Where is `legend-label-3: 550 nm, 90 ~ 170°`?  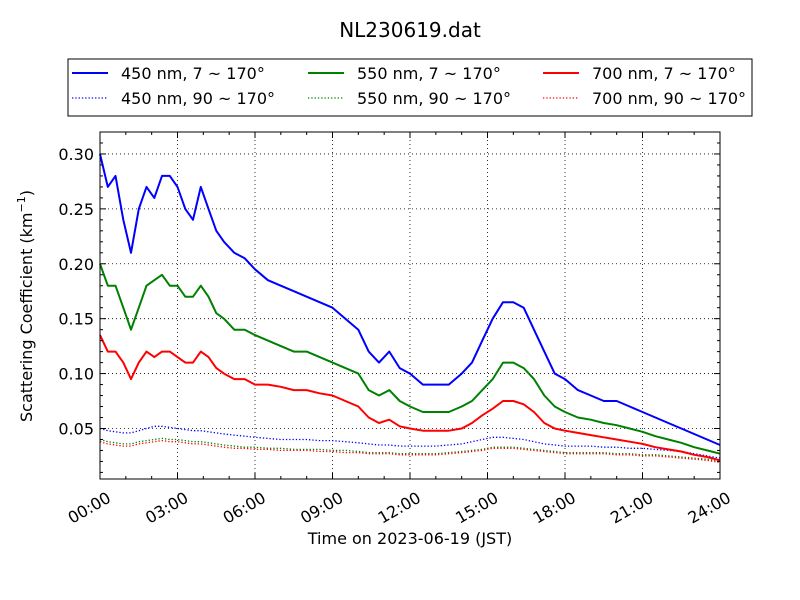
legend-label-3: 550 nm, 90 ~ 170° is located at coordinates (434, 98).